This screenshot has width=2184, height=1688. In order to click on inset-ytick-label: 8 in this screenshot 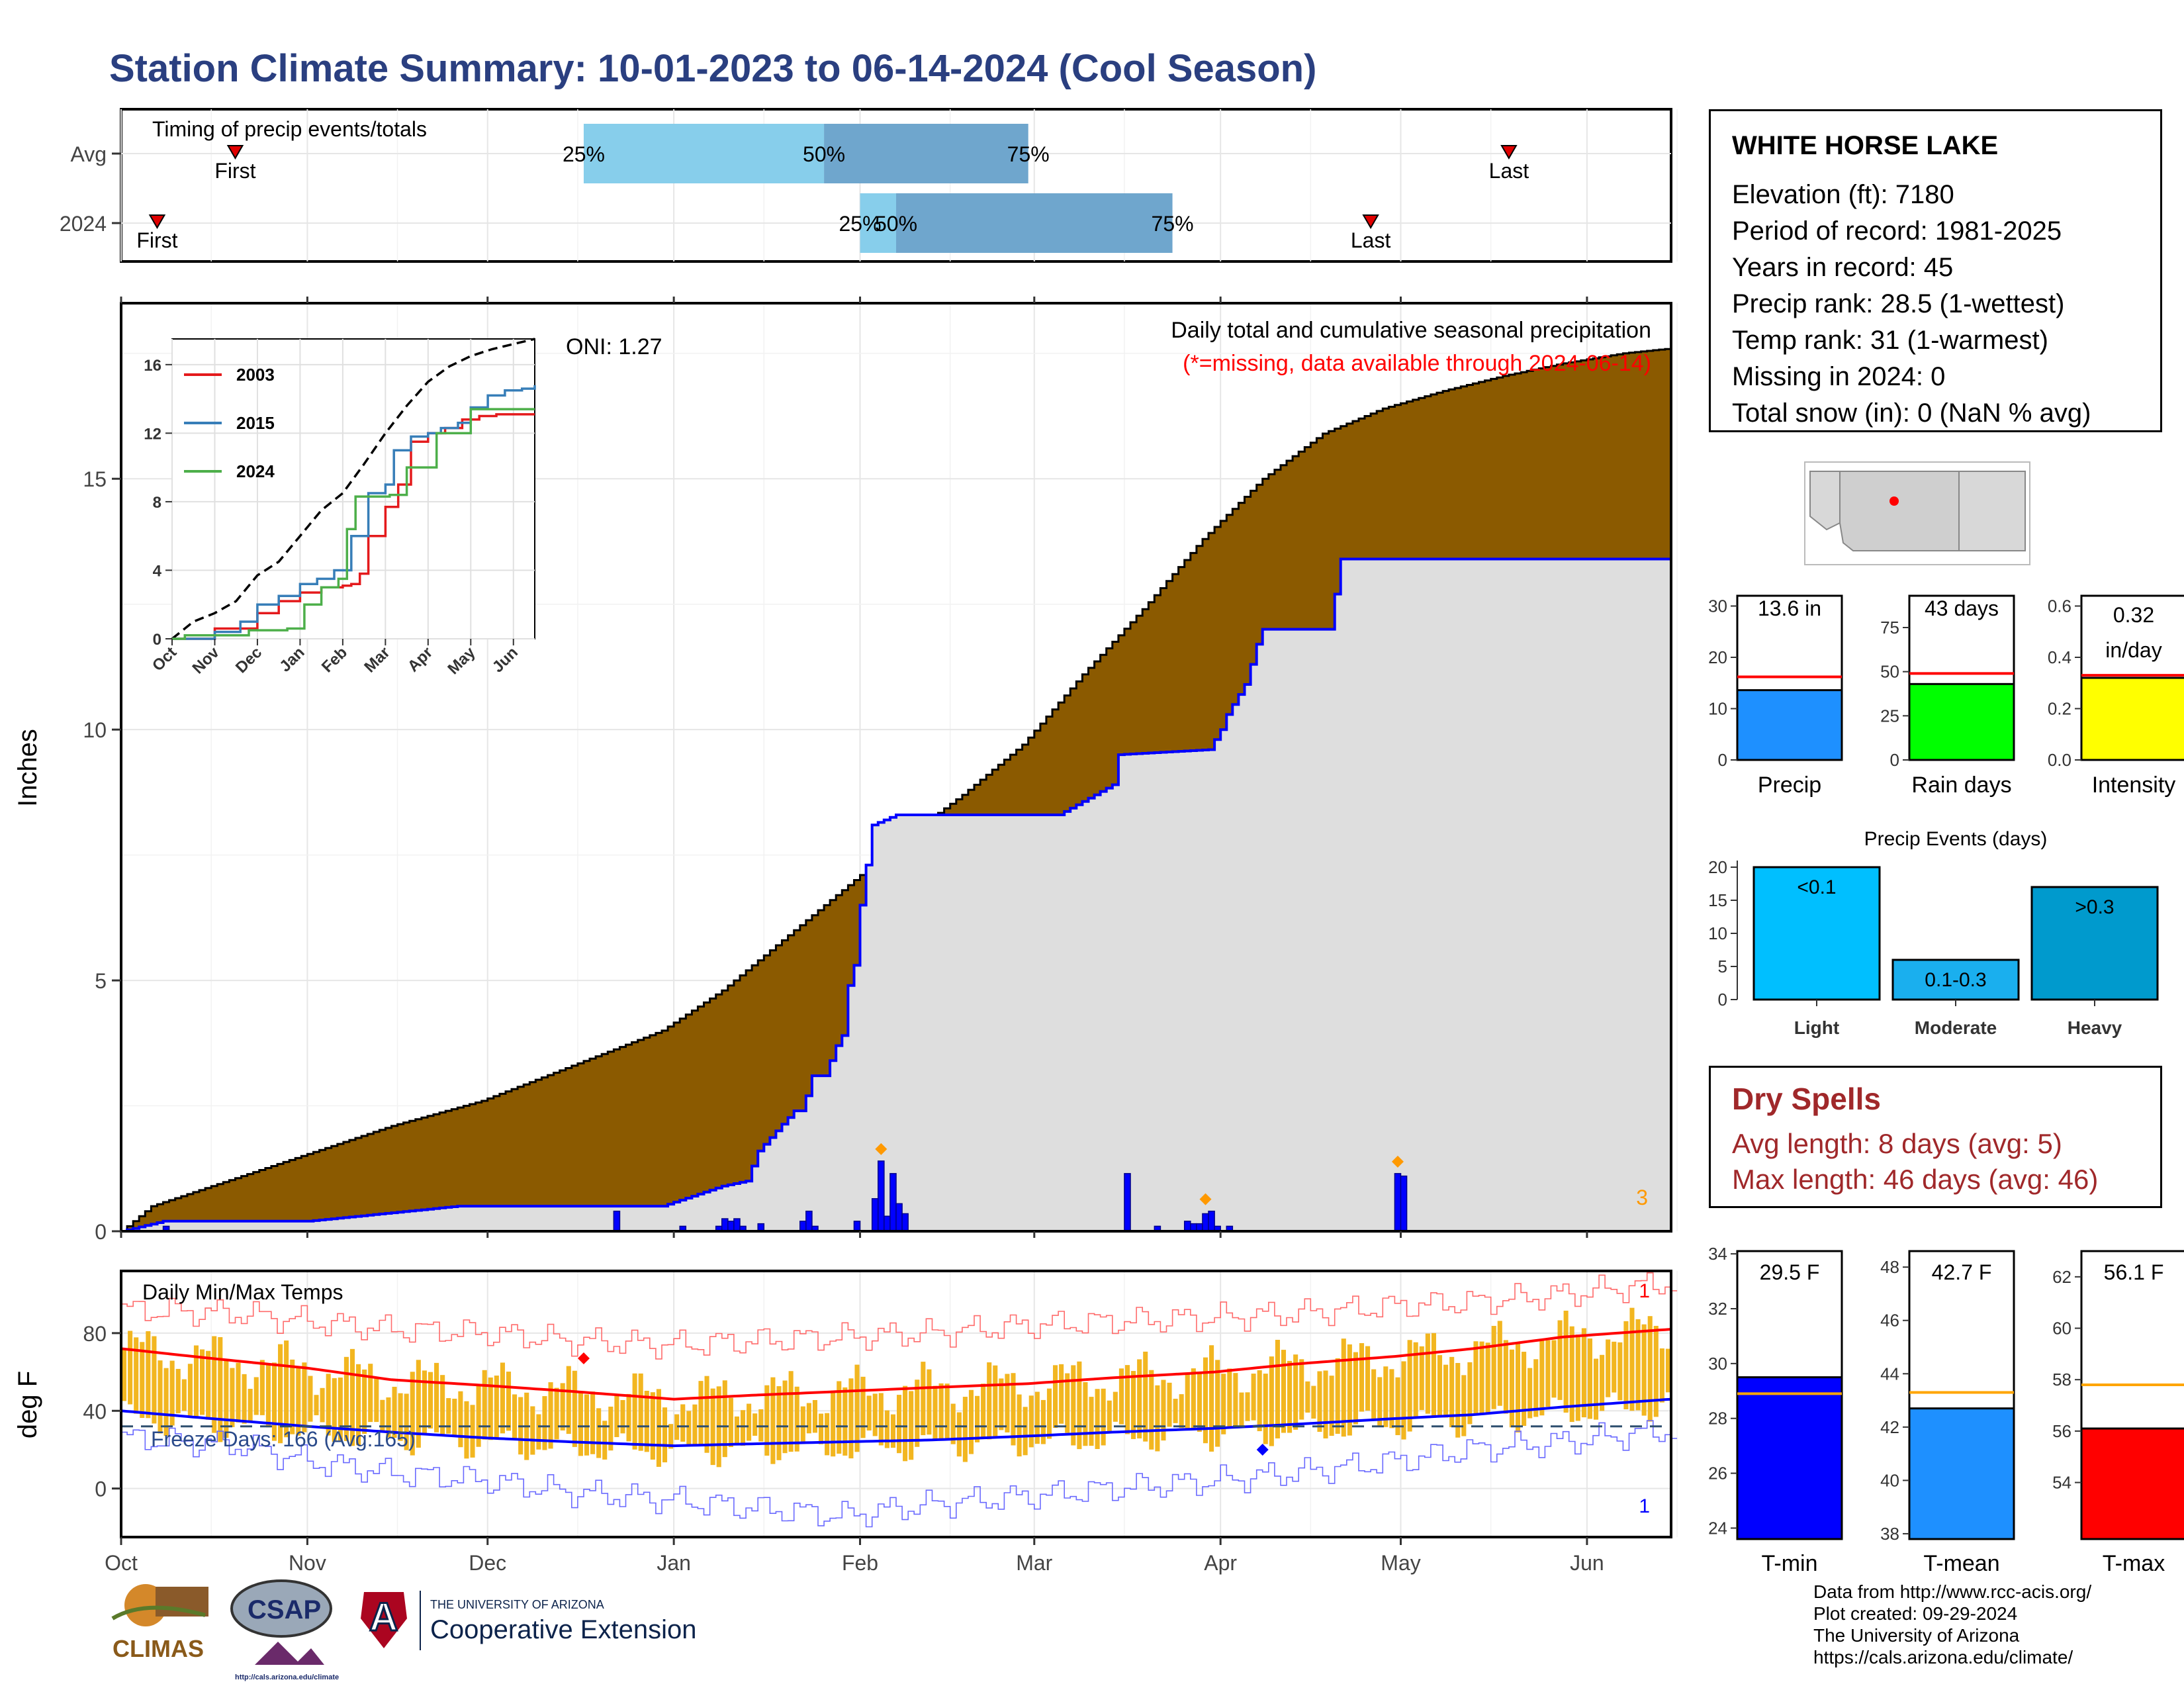, I will do `click(157, 503)`.